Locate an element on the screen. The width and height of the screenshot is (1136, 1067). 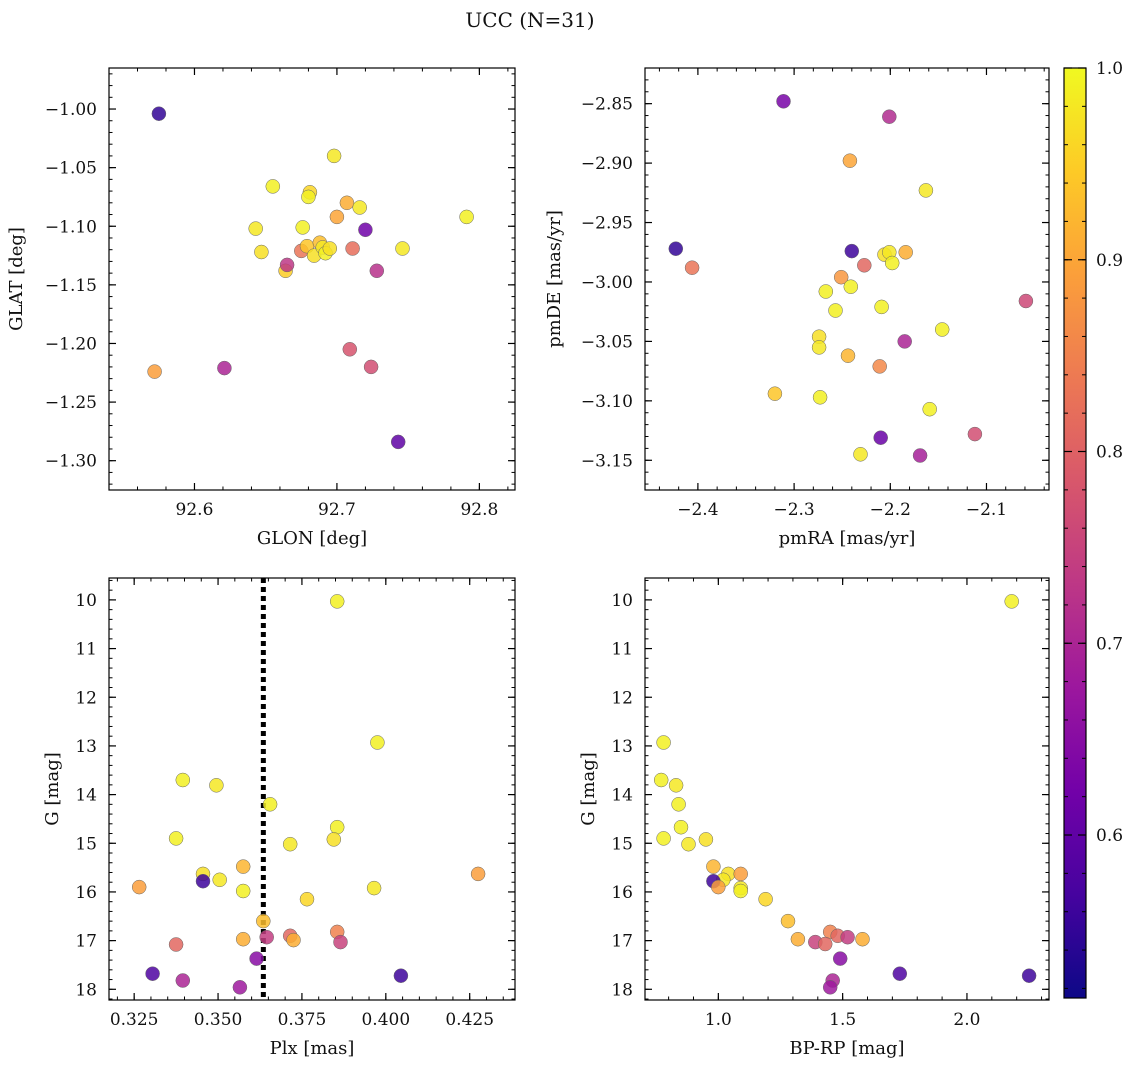
y-tick-label: −1.25 is located at coordinates (71, 403).